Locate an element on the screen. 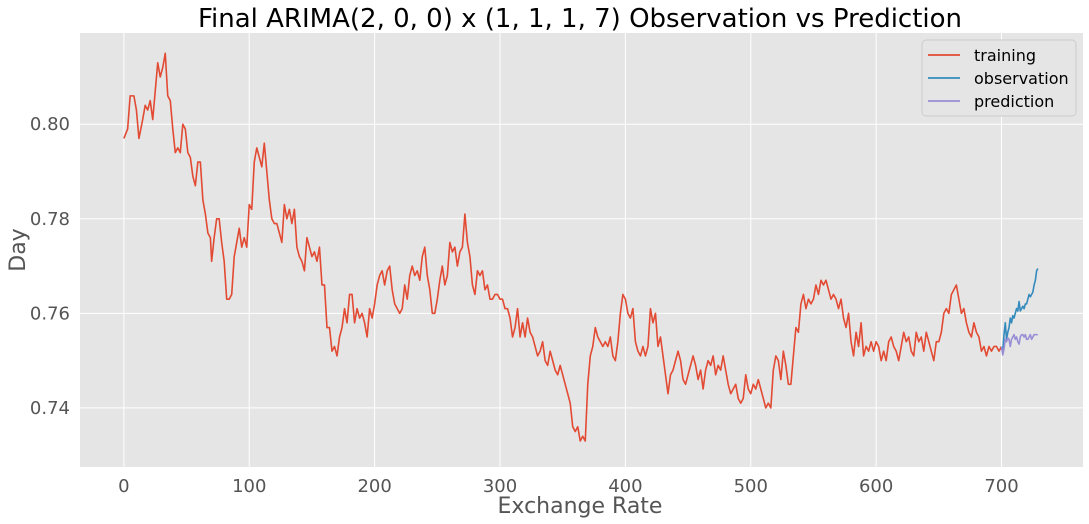 This screenshot has width=1089, height=524. x-tick-label: 300 is located at coordinates (500, 486).